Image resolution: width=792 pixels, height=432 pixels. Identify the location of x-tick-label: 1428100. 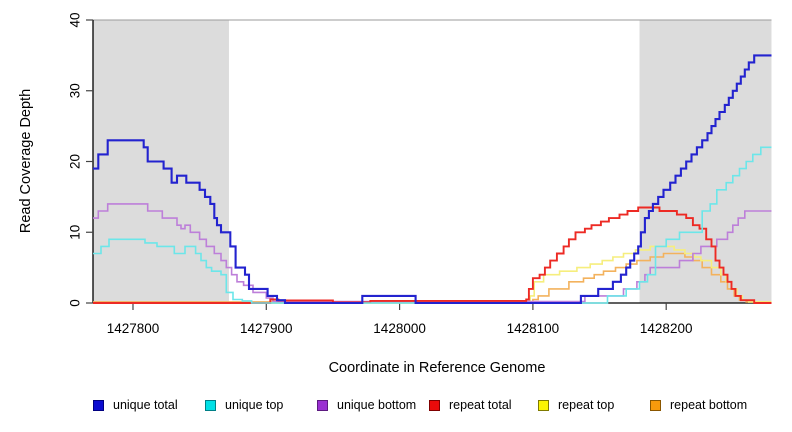
(533, 328).